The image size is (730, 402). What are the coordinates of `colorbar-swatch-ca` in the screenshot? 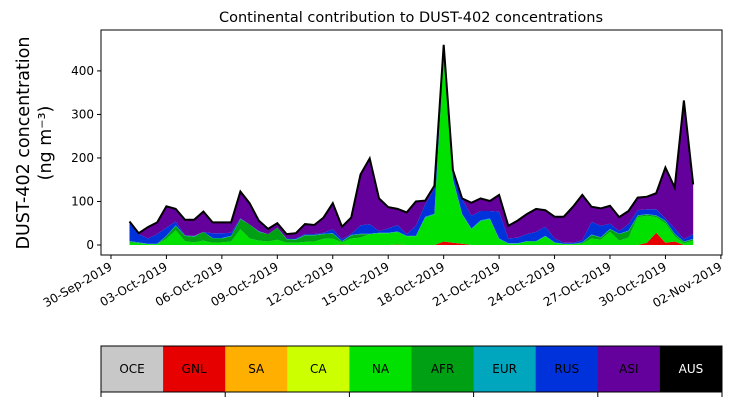 It's located at (318, 369).